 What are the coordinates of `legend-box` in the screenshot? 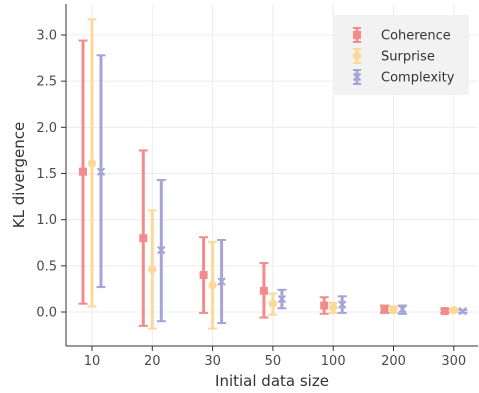 It's located at (401, 55).